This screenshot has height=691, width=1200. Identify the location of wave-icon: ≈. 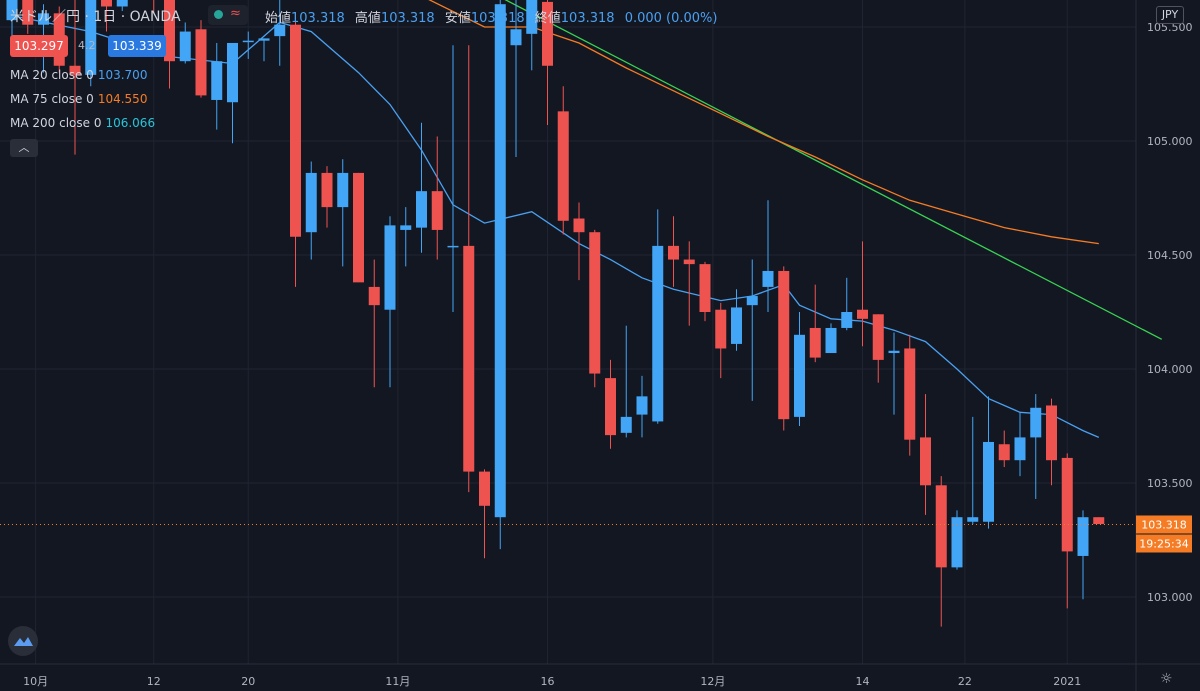
(235, 13).